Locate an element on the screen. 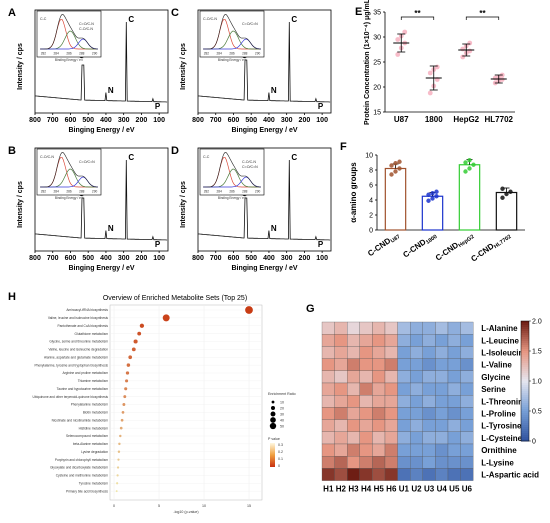  x-tick-label: 800 is located at coordinates (35, 258).